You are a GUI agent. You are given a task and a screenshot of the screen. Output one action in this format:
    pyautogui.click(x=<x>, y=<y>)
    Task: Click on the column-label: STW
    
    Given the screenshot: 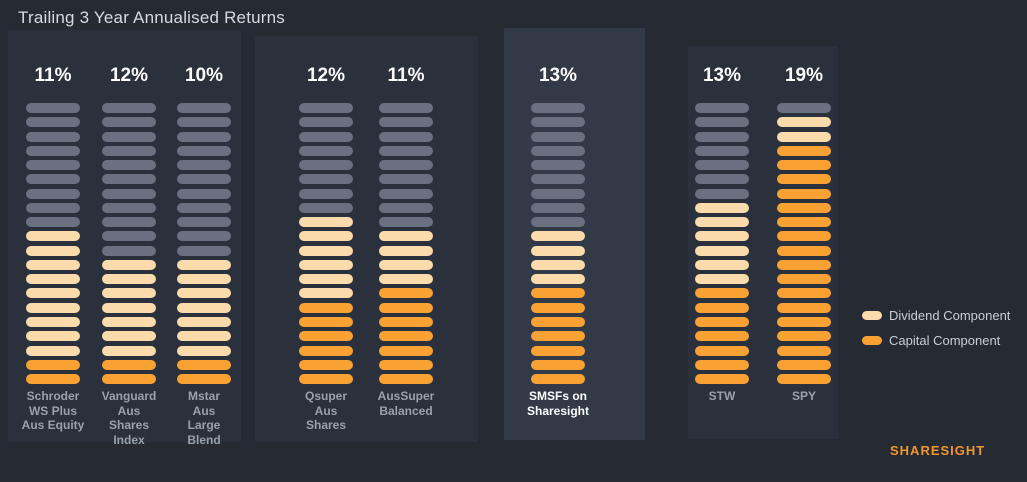 What is the action you would take?
    pyautogui.click(x=722, y=396)
    